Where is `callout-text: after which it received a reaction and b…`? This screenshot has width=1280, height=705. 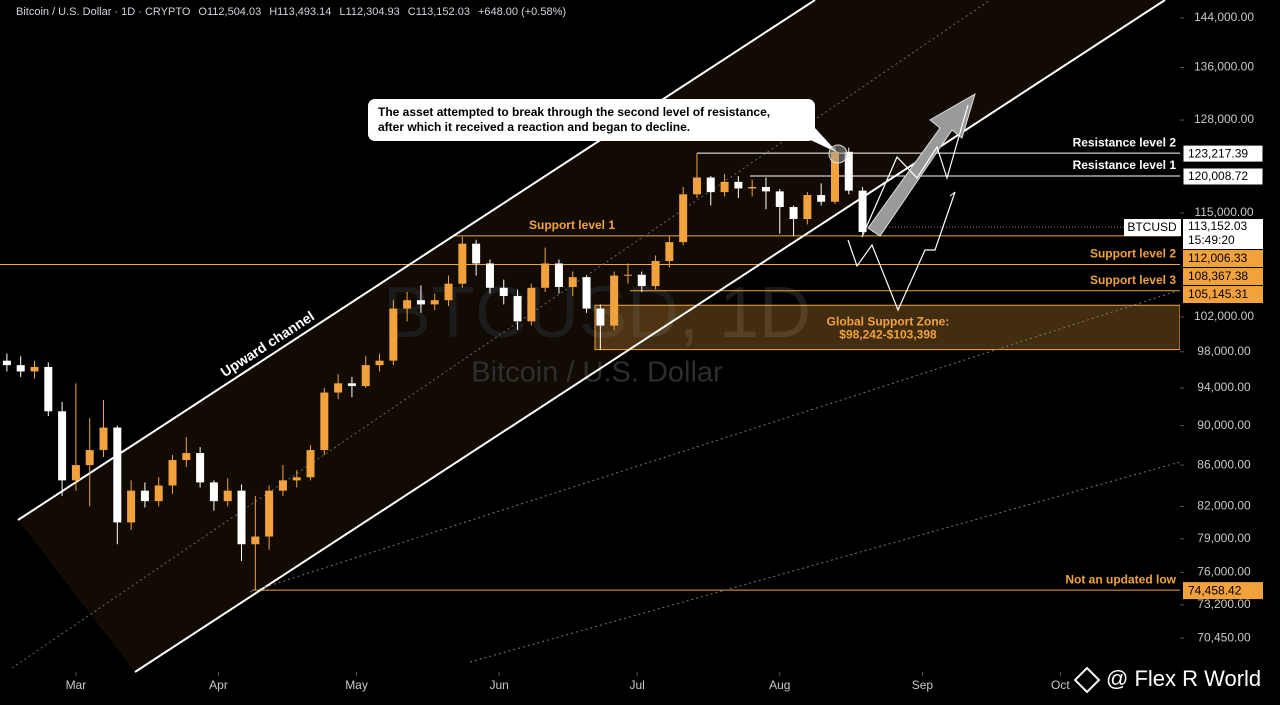 callout-text: after which it received a reaction and b… is located at coordinates (534, 127).